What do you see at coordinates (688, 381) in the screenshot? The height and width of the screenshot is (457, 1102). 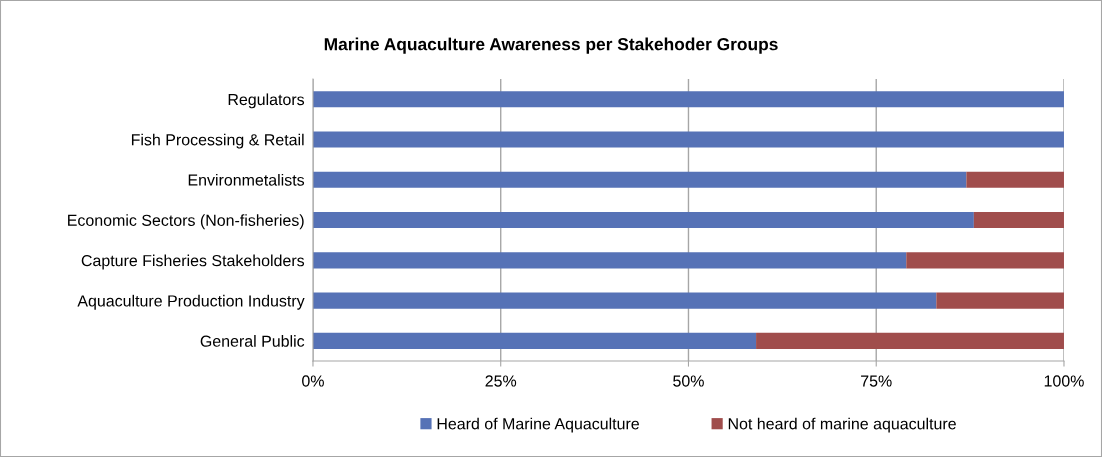 I see `x-tick-label: 50%` at bounding box center [688, 381].